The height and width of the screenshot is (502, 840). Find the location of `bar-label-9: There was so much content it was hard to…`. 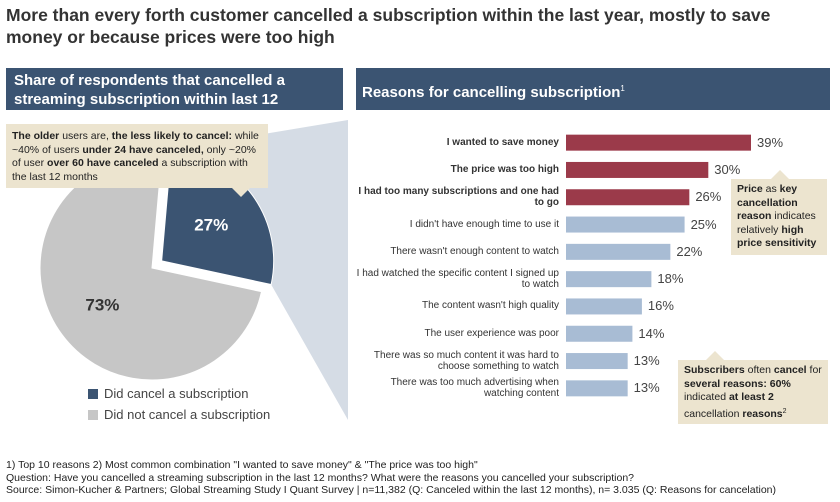

bar-label-9: There was so much content it was hard to… is located at coordinates (466, 361).